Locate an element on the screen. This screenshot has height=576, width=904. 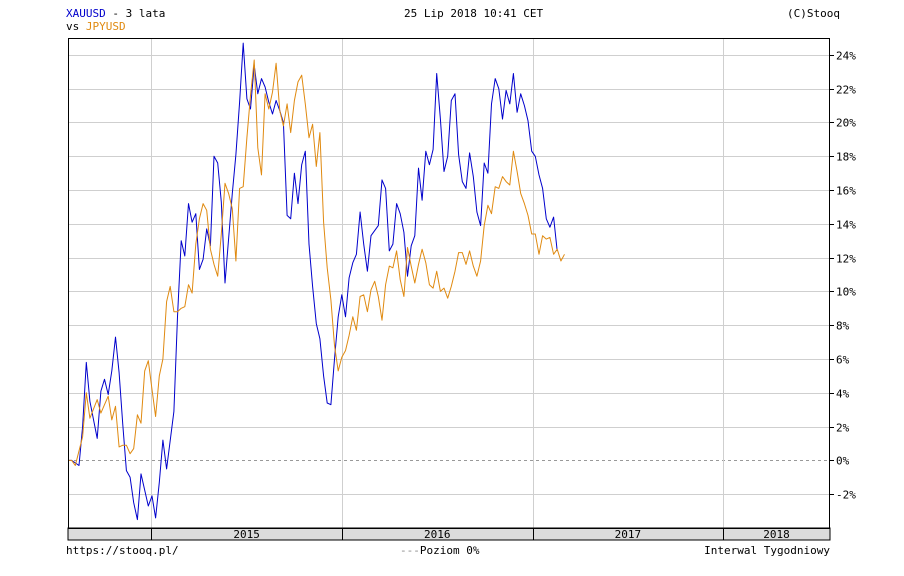
chart-title: XAUUSD - 3 lata is located at coordinates (115, 13).